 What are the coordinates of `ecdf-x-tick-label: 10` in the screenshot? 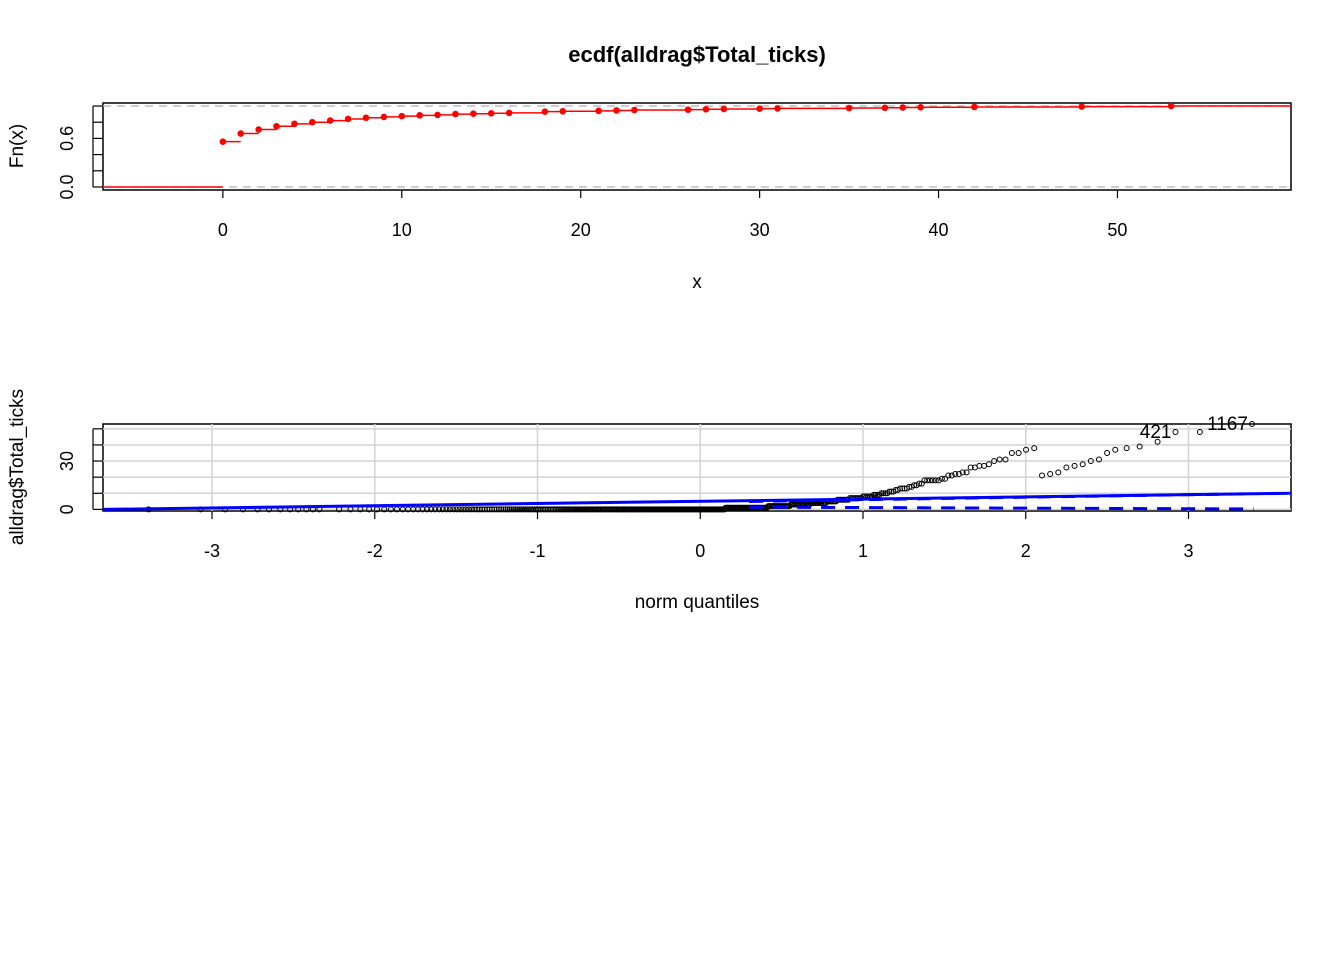 It's located at (402, 230).